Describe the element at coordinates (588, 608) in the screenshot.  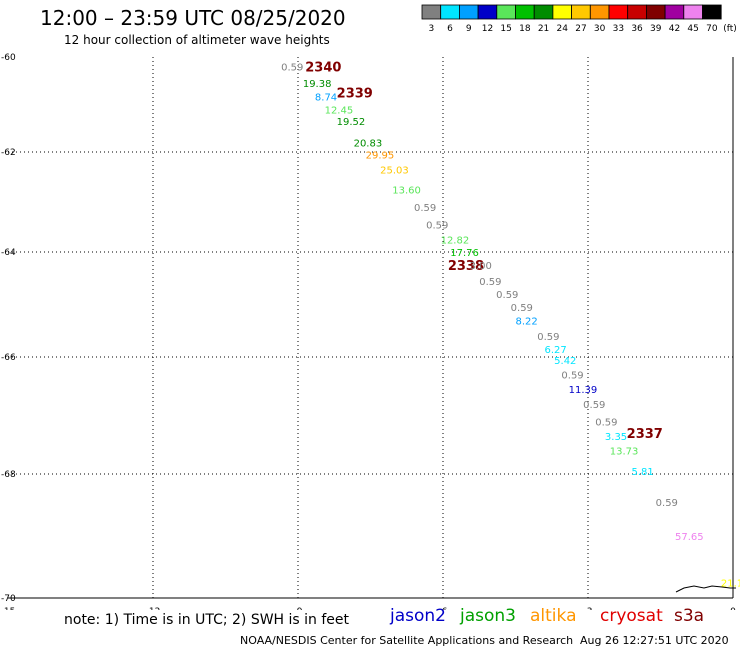
I see `longitude-tick-label: -3` at that location.